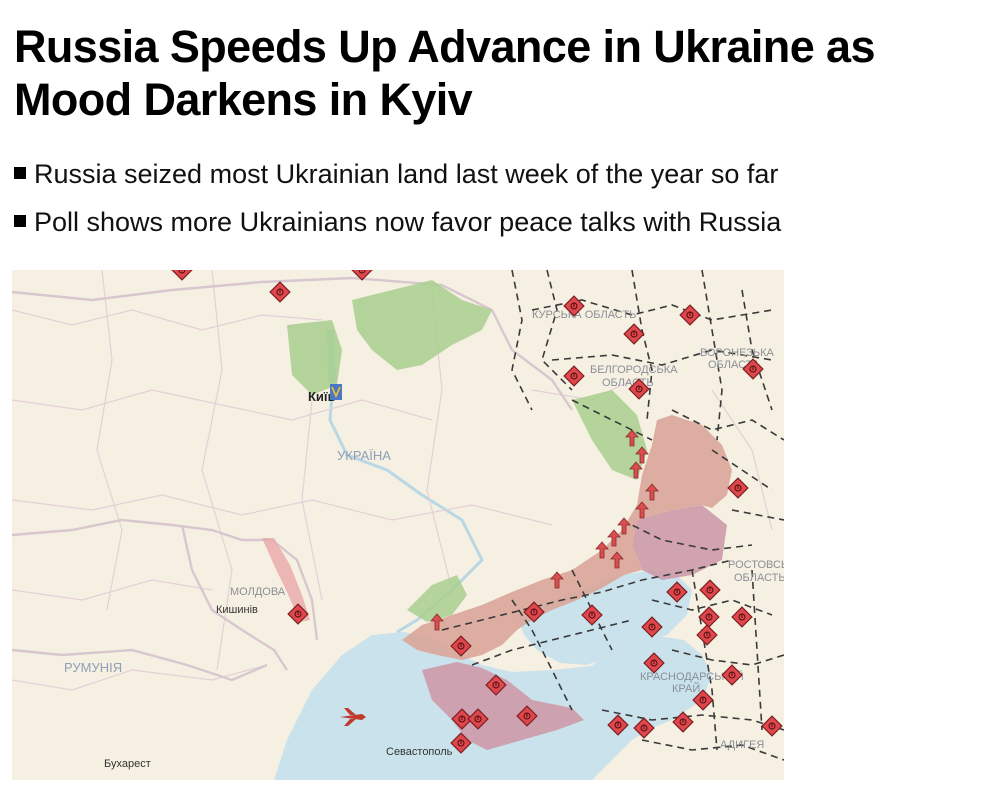 The width and height of the screenshot is (1000, 795). Describe the element at coordinates (759, 578) in the screenshot. I see `label-rostov-2: ОБЛАСТЬ` at that location.